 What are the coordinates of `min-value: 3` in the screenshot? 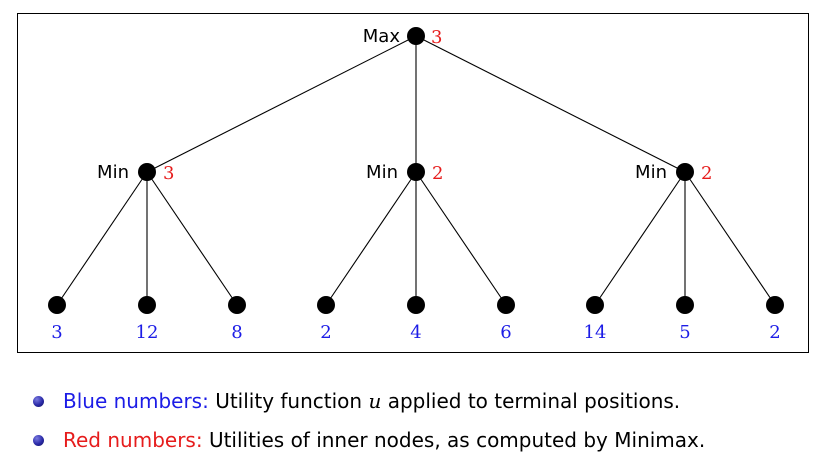 It's located at (168, 173).